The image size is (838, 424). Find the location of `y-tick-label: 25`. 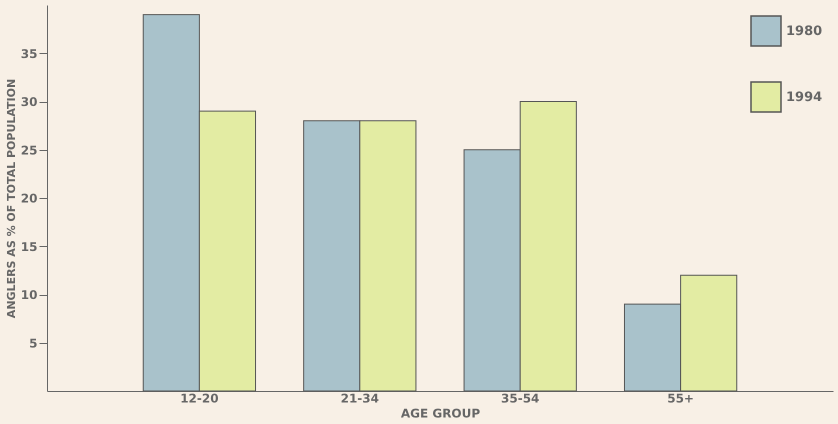

y-tick-label: 25 is located at coordinates (29, 150).